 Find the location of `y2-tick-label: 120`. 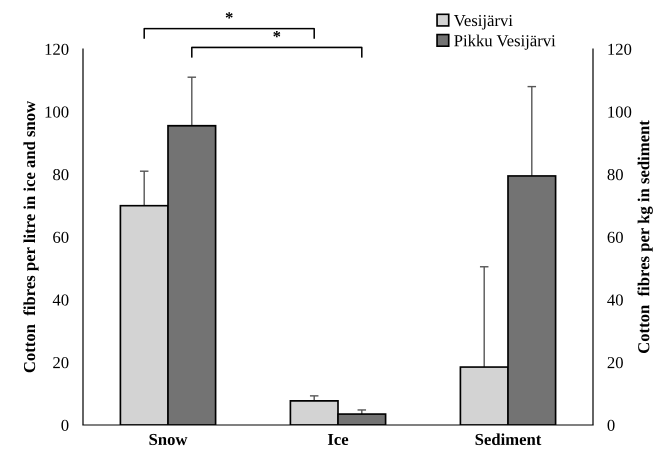

y2-tick-label: 120 is located at coordinates (620, 49).